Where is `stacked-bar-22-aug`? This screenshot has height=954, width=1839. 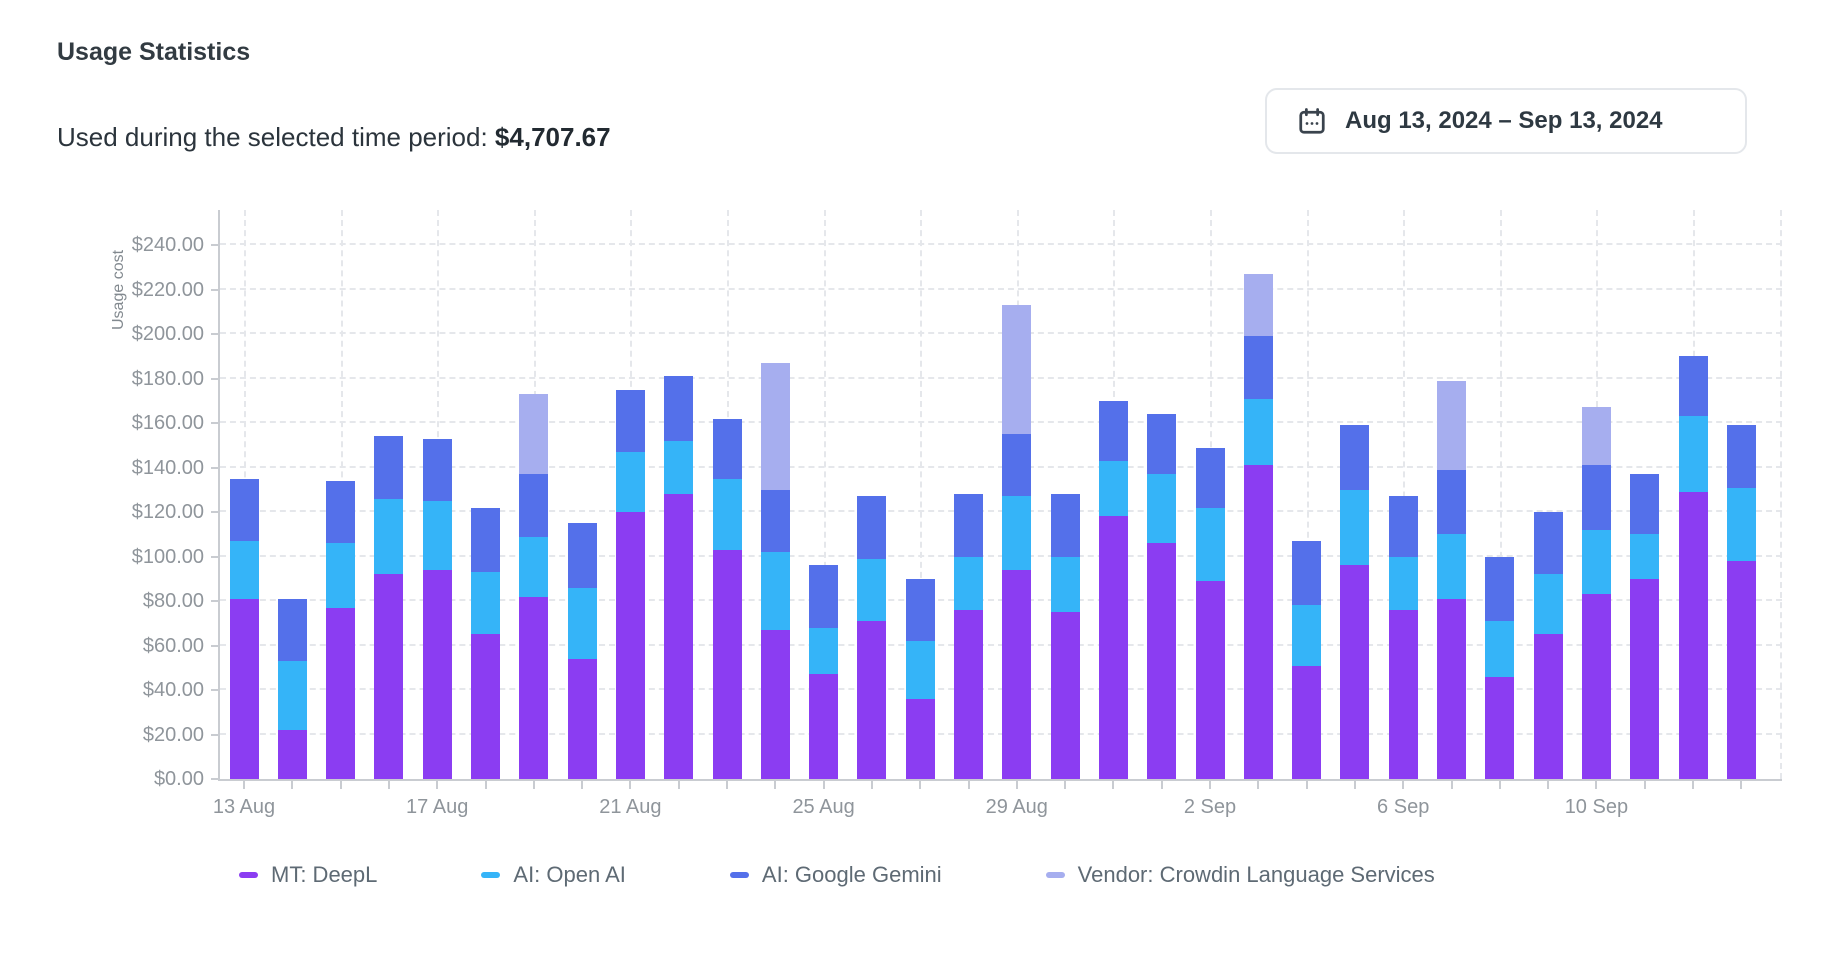 stacked-bar-22-aug is located at coordinates (679, 577).